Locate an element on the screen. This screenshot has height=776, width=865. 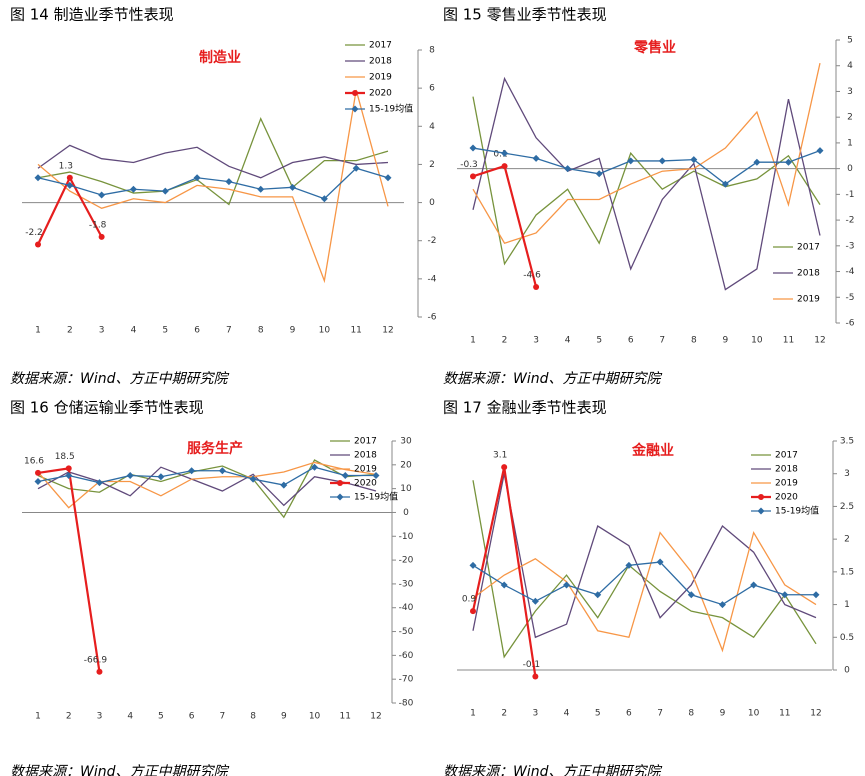
y-tick-label: 3 is located at coordinates (847, 474).